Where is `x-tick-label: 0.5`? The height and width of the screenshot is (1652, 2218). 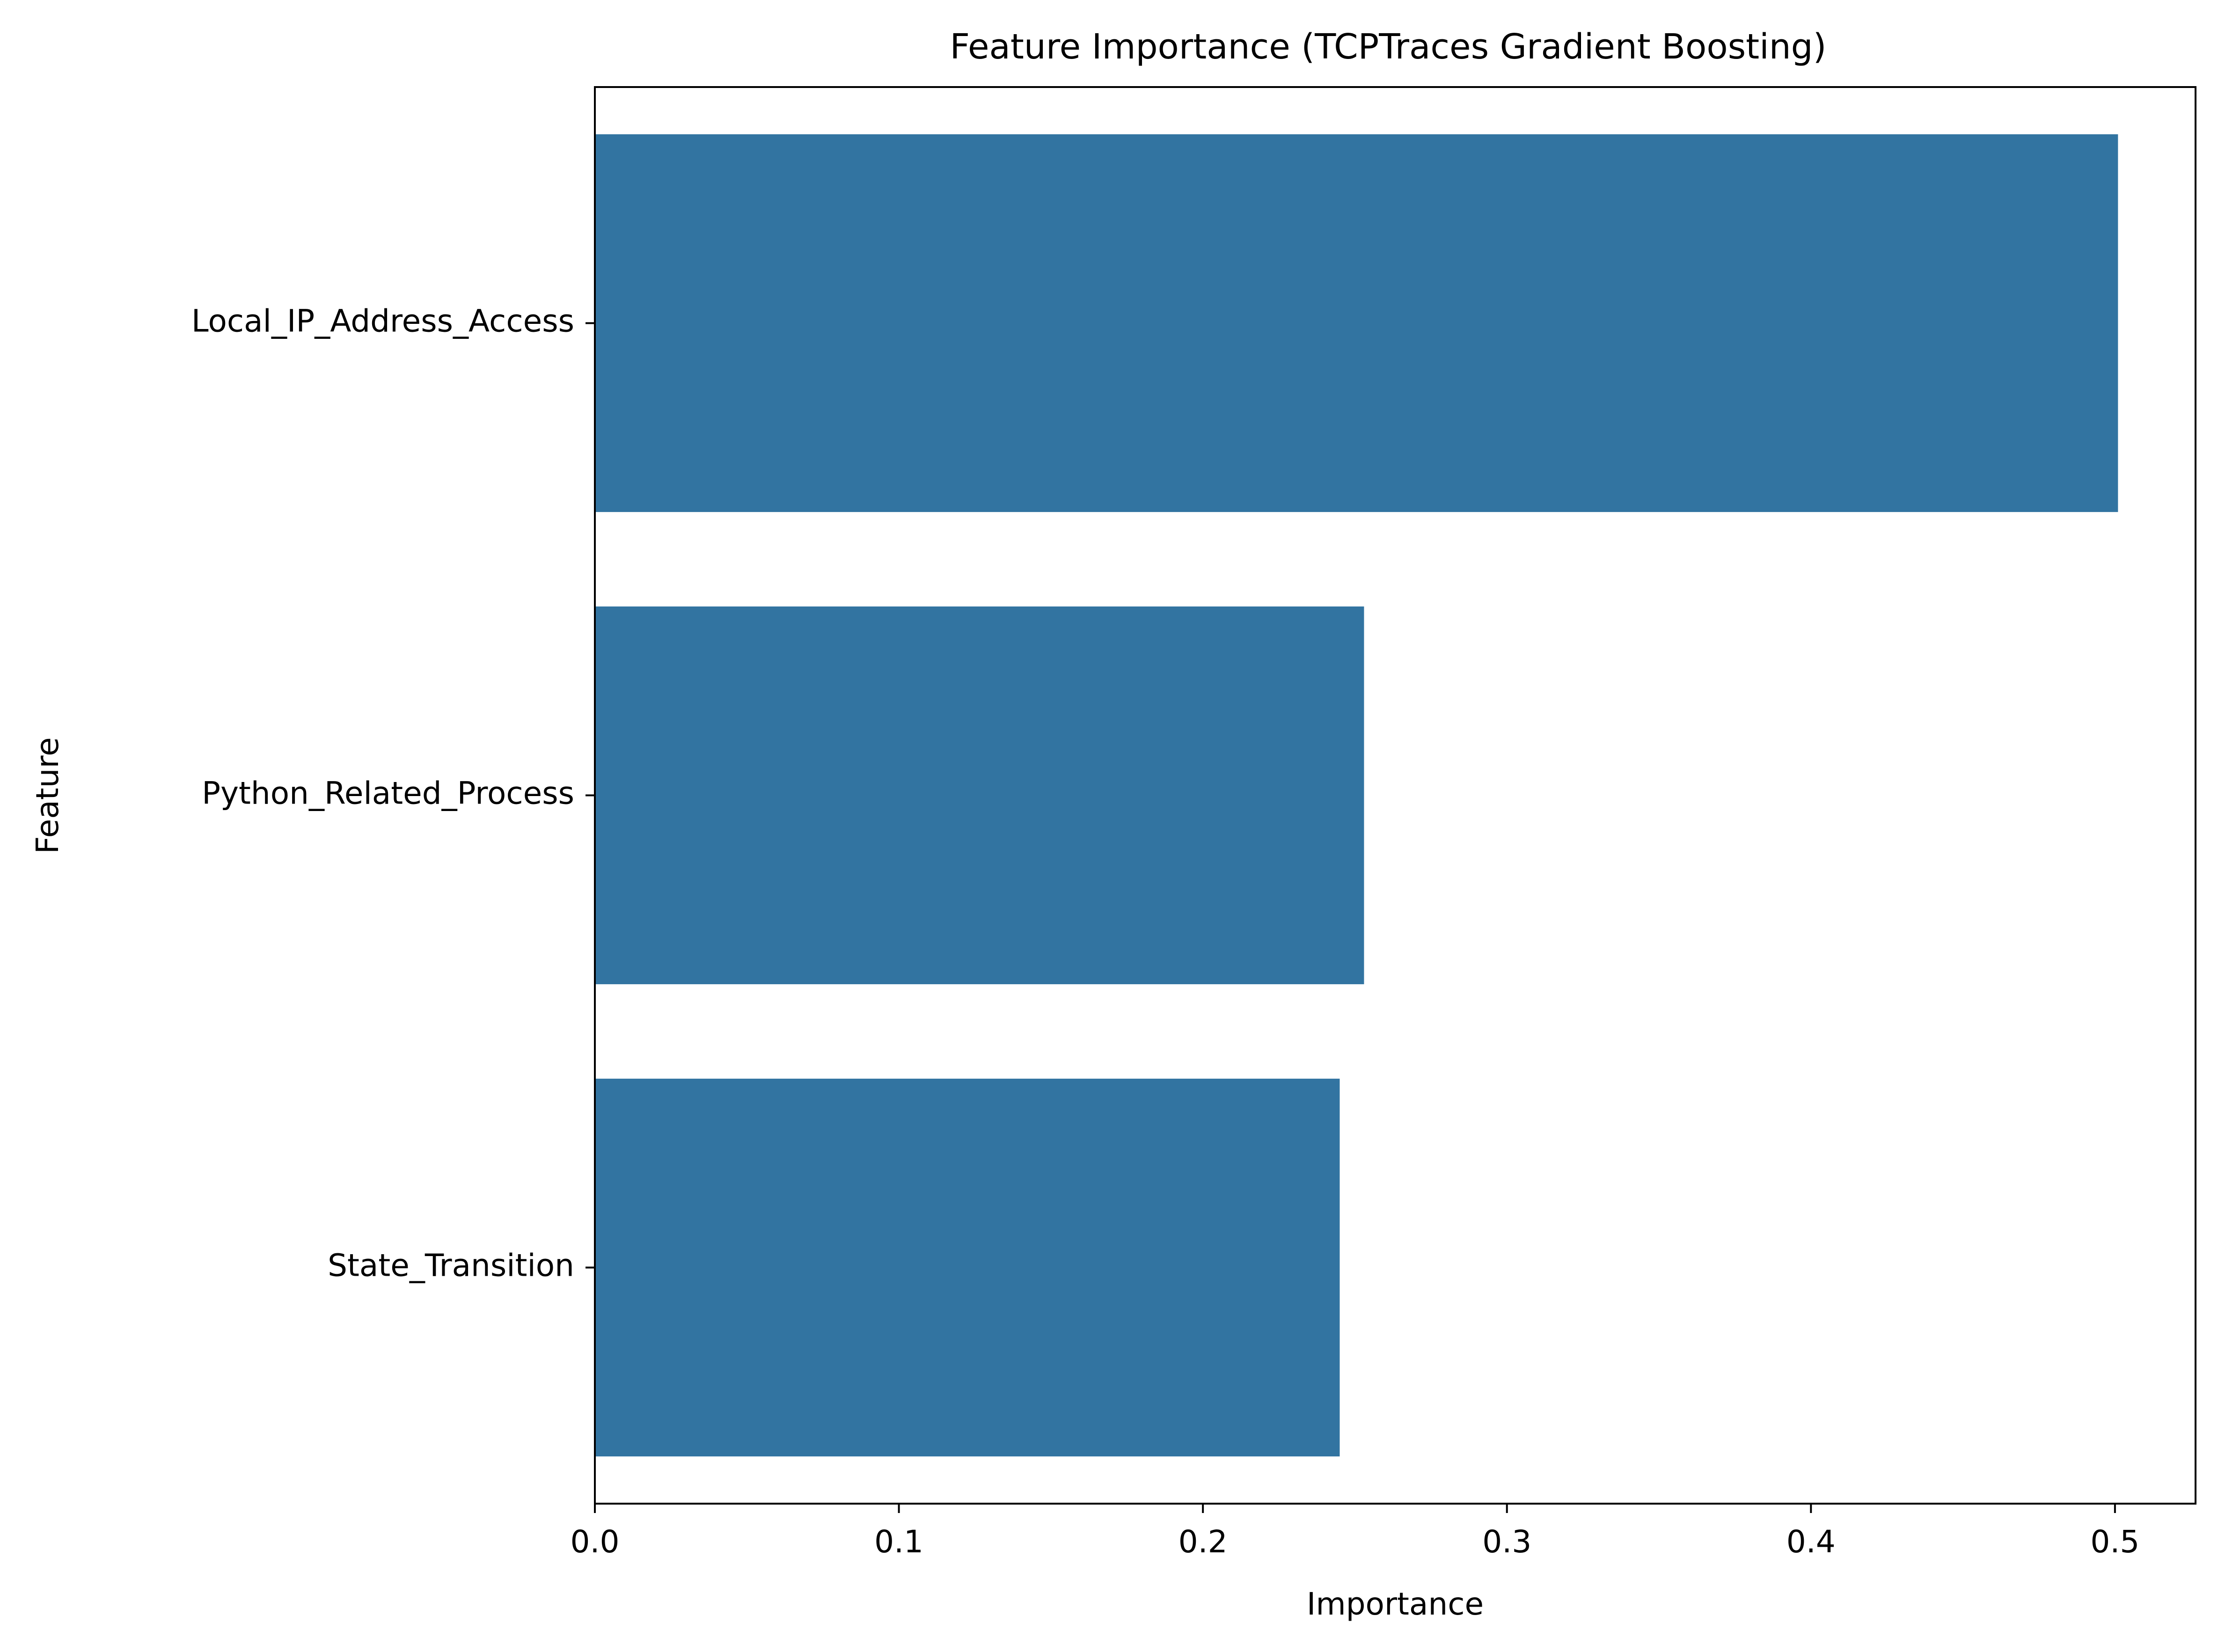 x-tick-label: 0.5 is located at coordinates (2114, 1542).